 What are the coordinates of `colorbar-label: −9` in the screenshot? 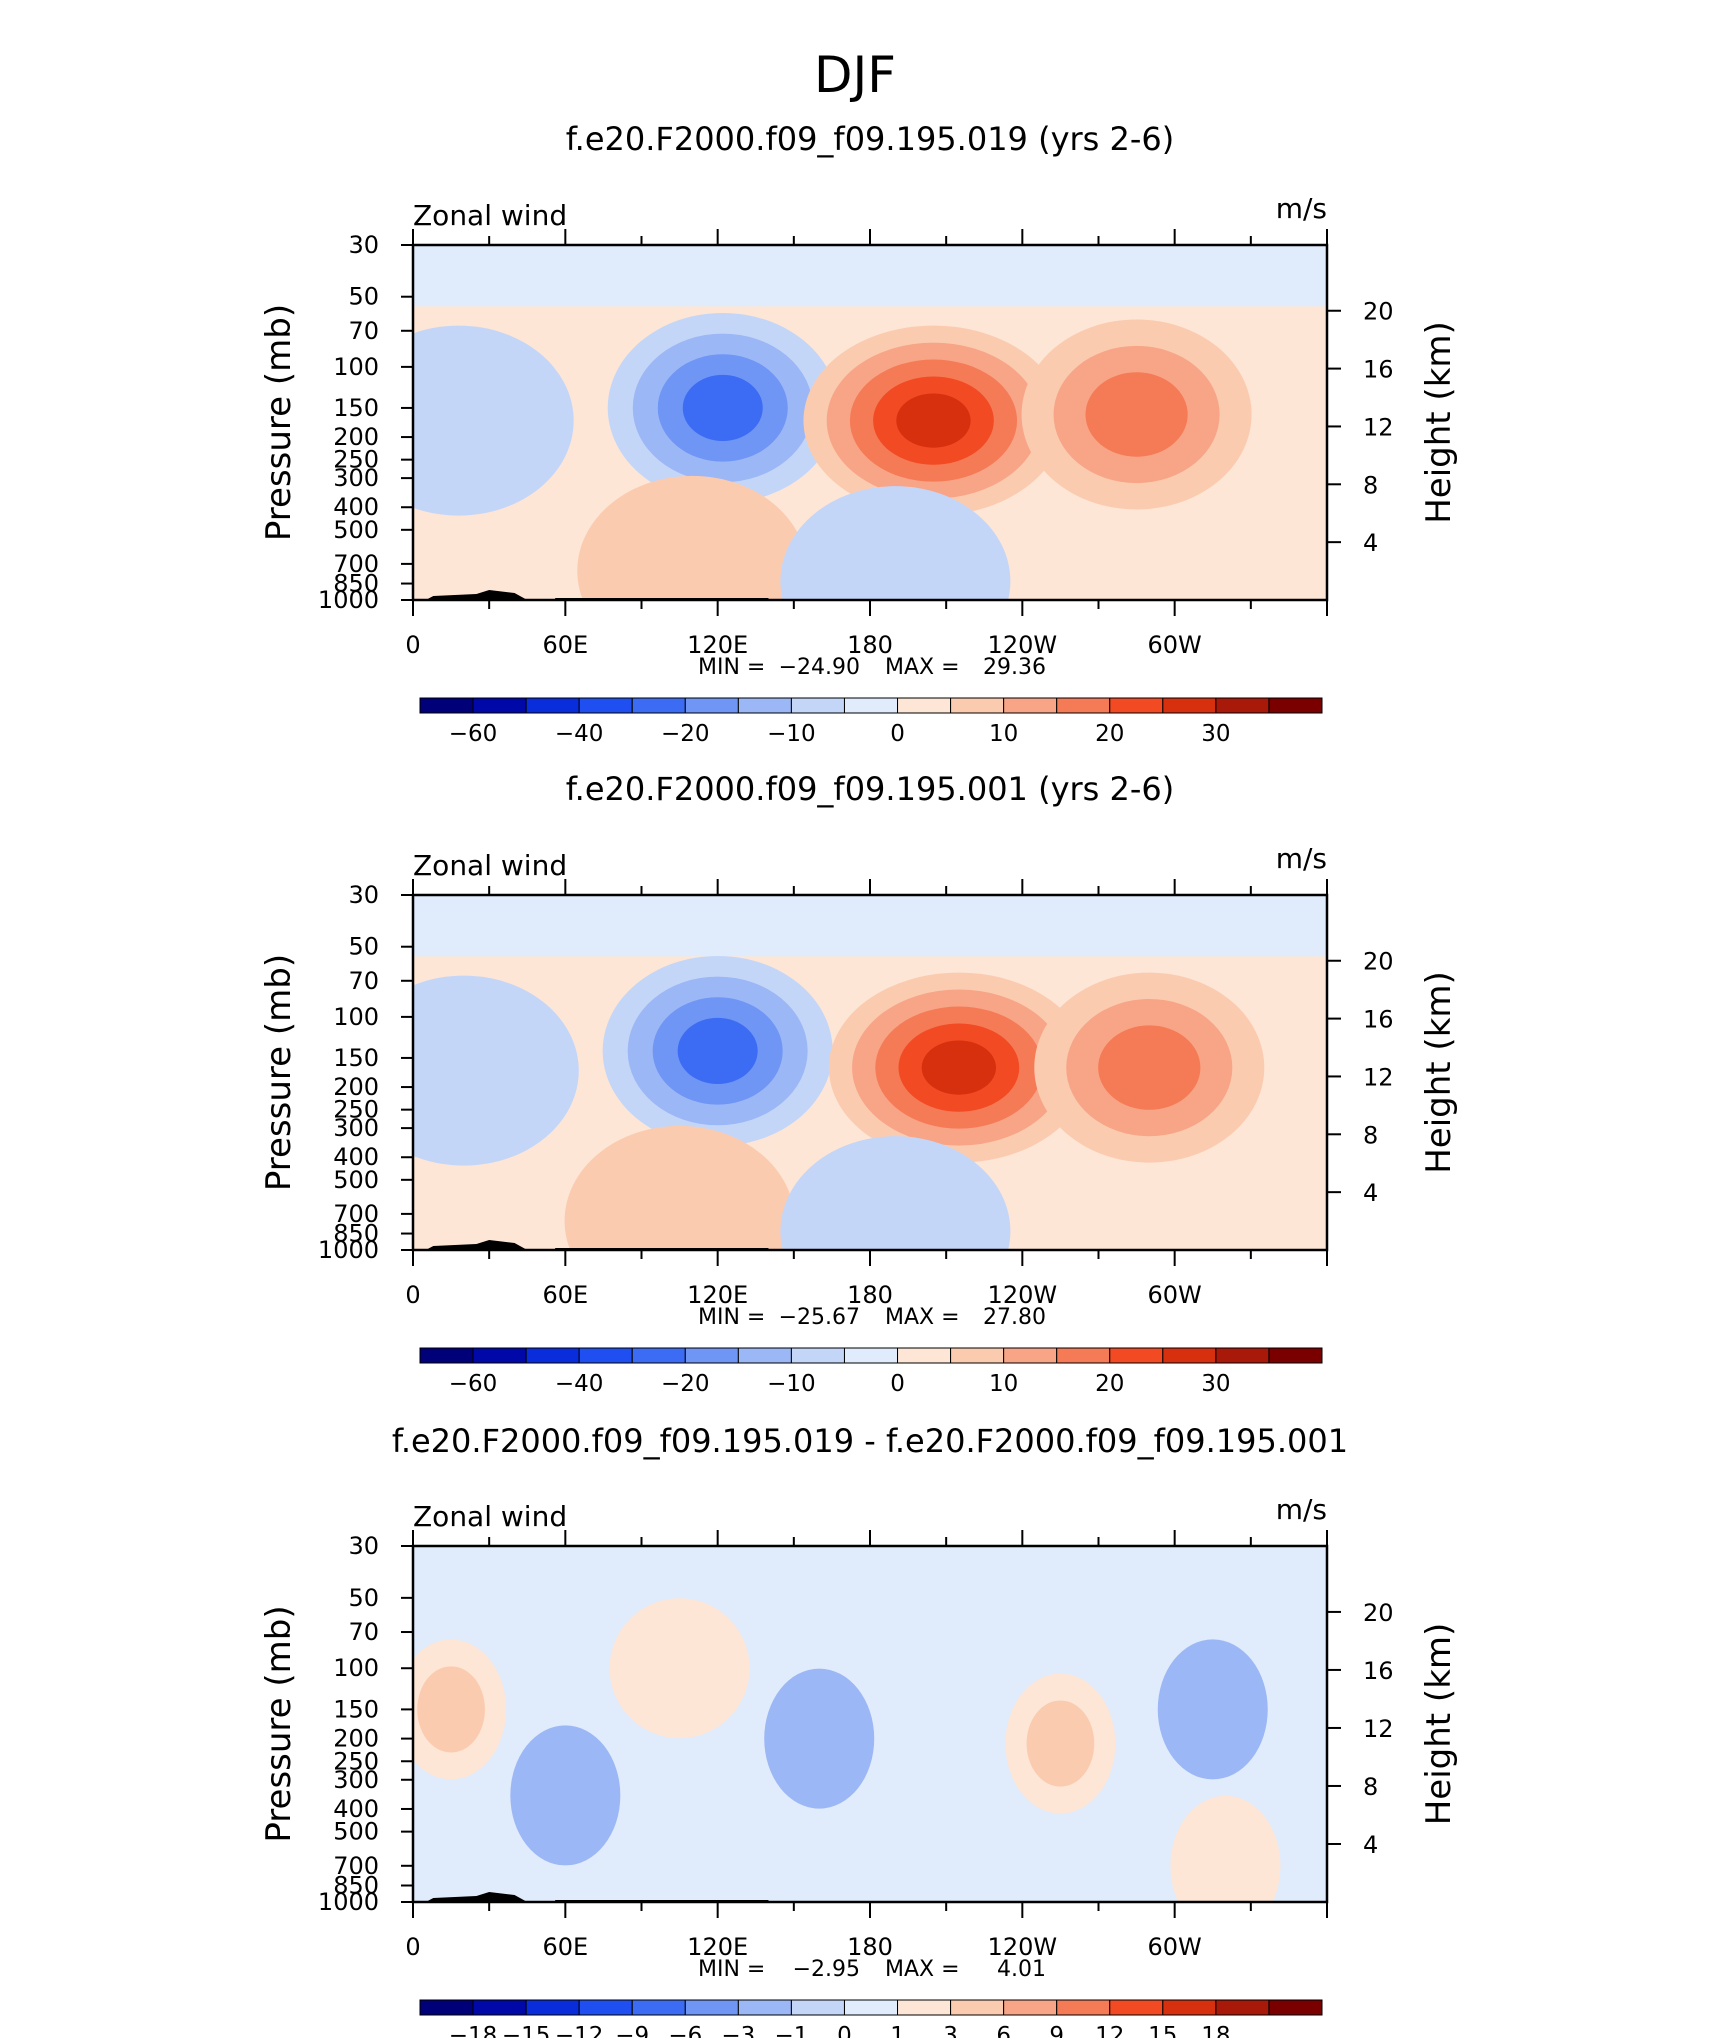 It's located at (632, 2030).